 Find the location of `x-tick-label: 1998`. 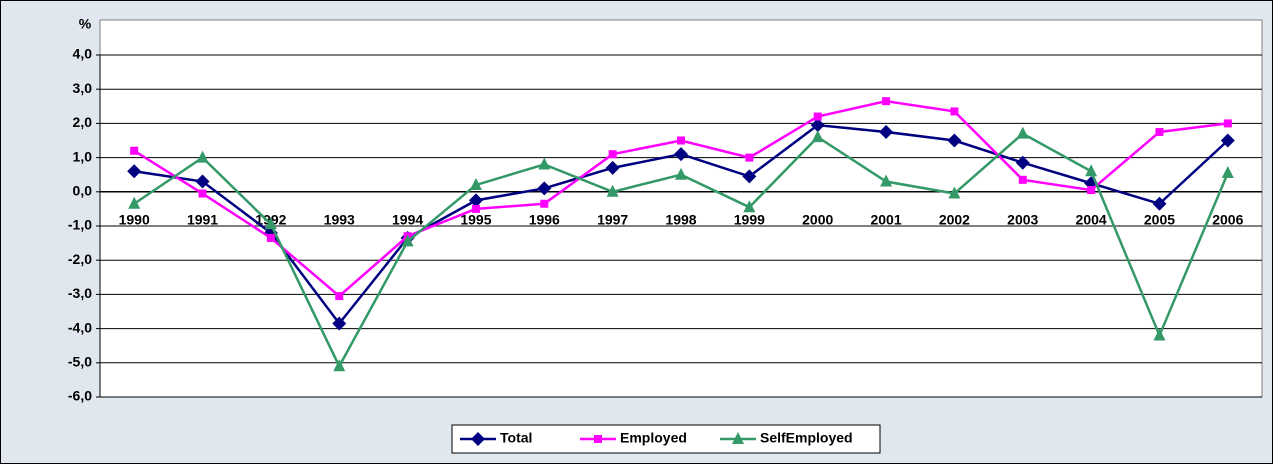

x-tick-label: 1998 is located at coordinates (680, 220).